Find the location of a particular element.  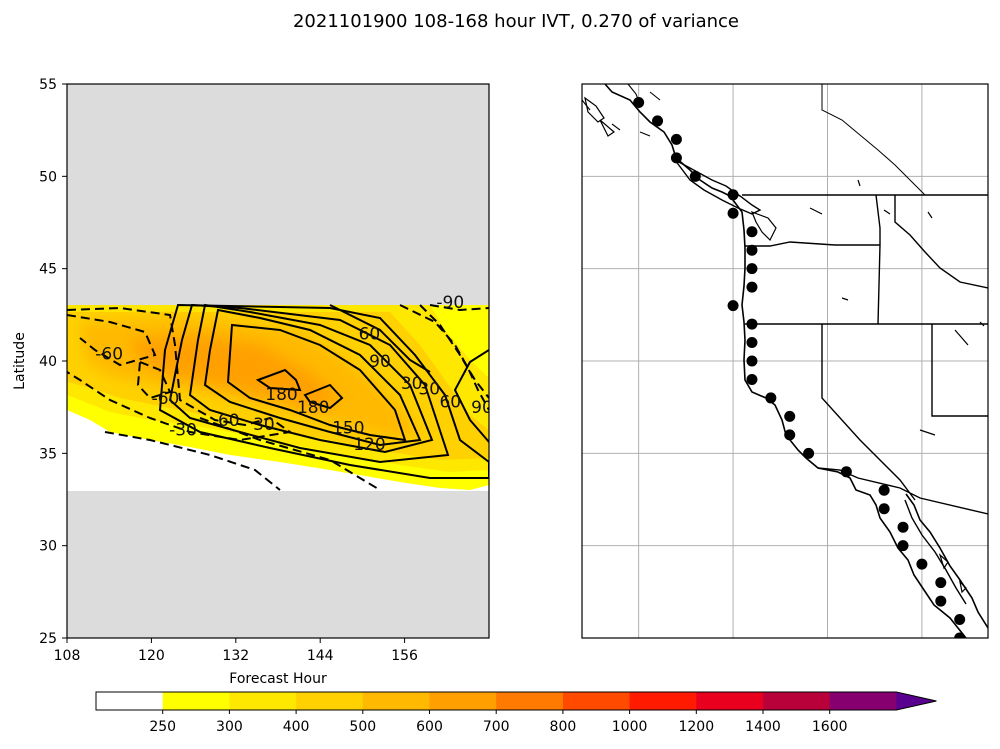

colorbar-ticks: 250 300 400 500 600 700 800 1000 1200 1400 1600 is located at coordinates (498, 722).